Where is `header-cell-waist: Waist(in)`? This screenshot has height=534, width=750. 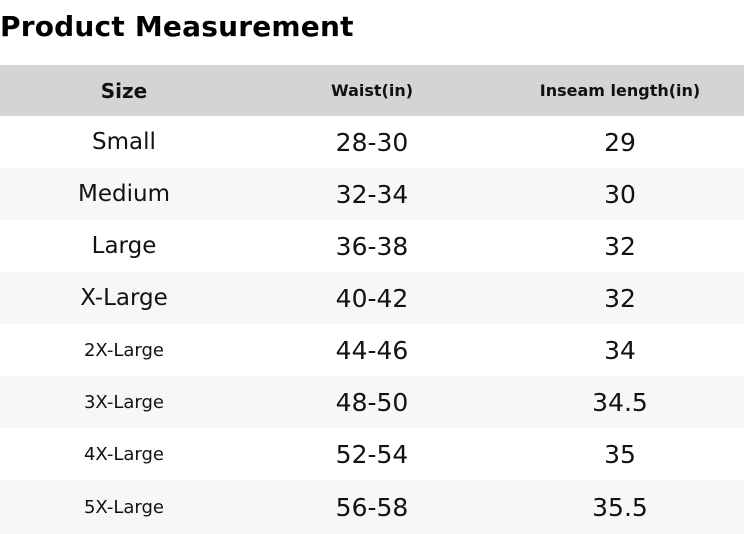
header-cell-waist: Waist(in) is located at coordinates (372, 90).